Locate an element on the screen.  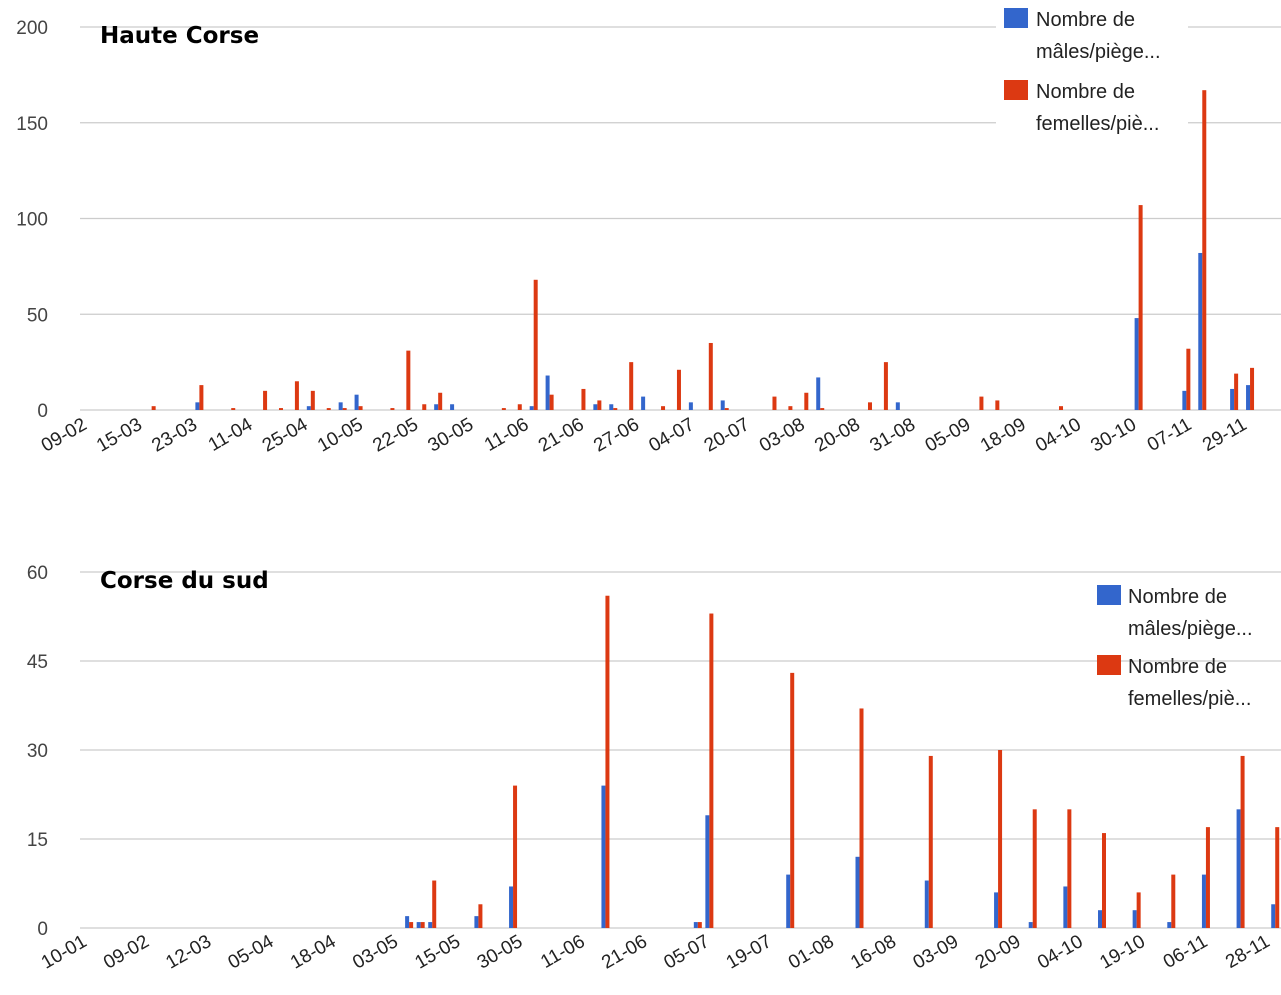
x-tick-label: 09-02 is located at coordinates (126, 952).